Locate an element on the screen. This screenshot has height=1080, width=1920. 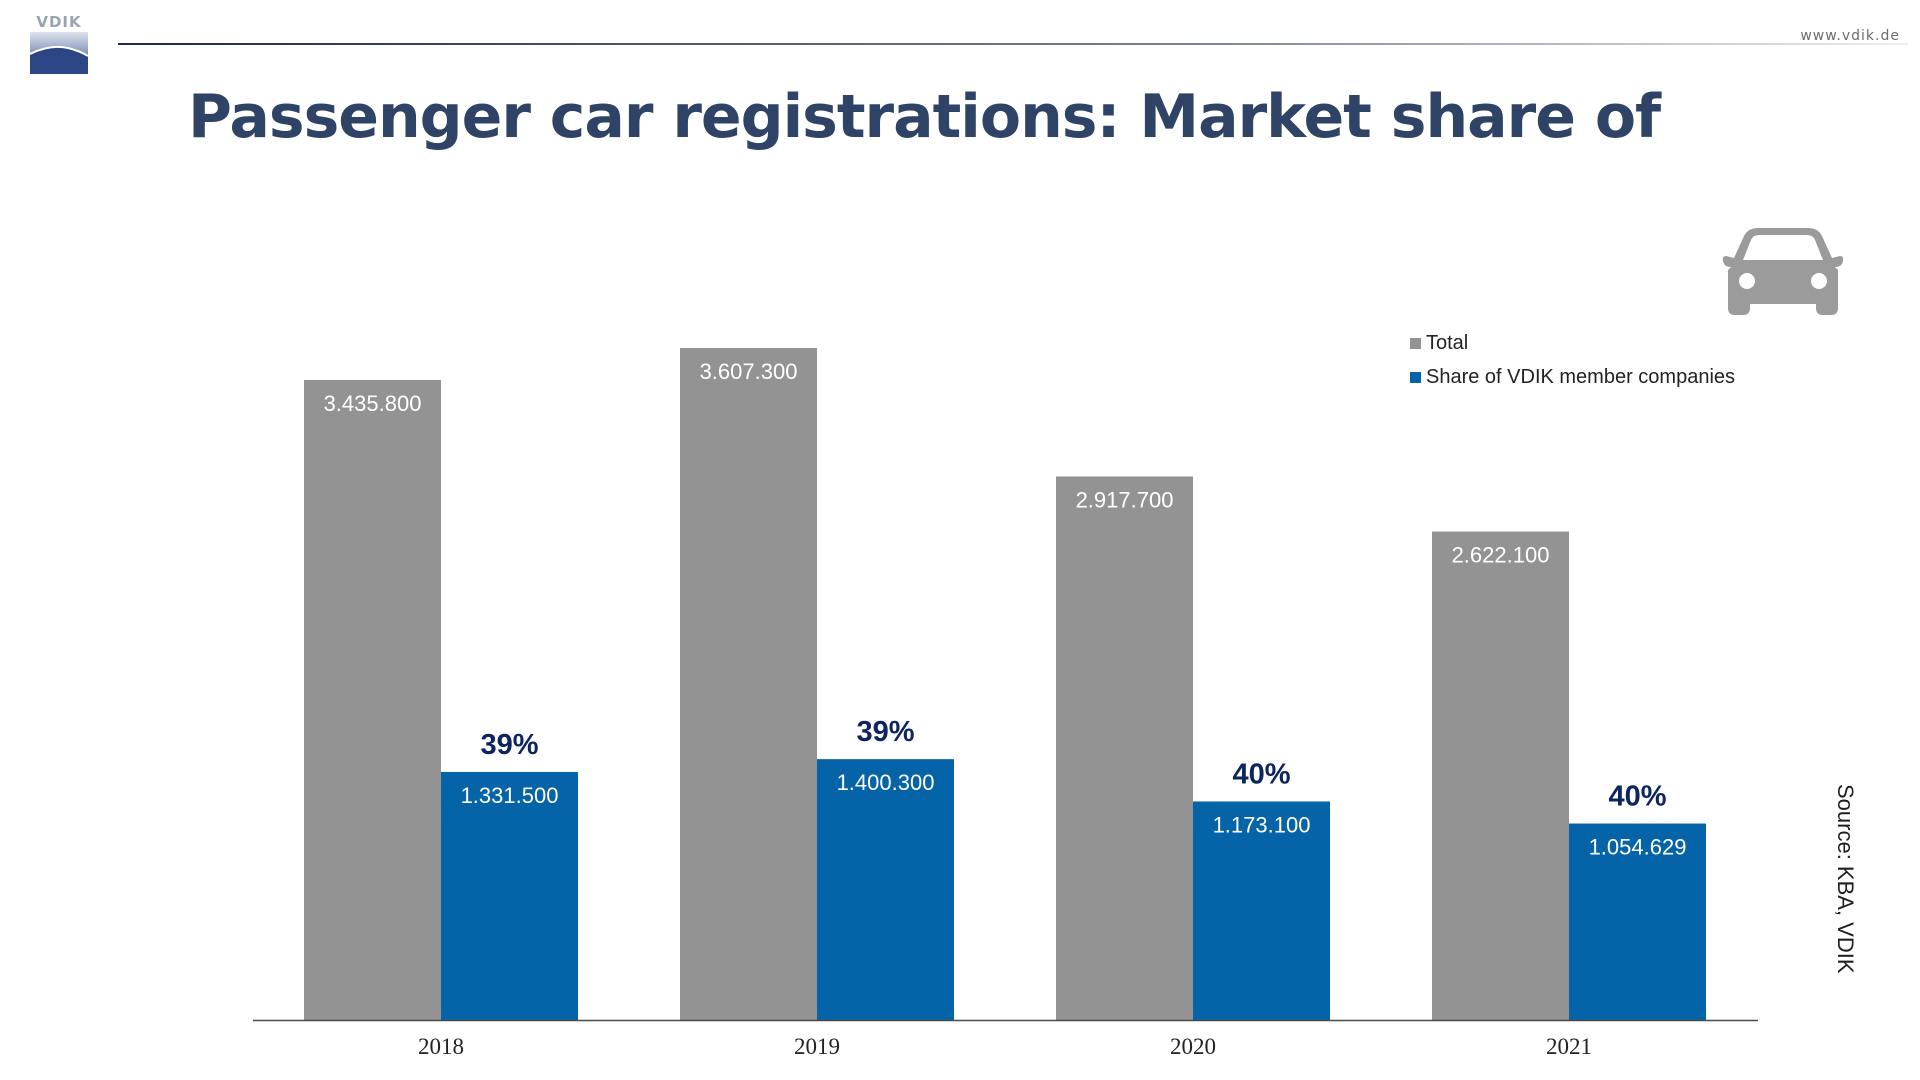
x-tick-label-2020: 2020 is located at coordinates (1193, 1046).